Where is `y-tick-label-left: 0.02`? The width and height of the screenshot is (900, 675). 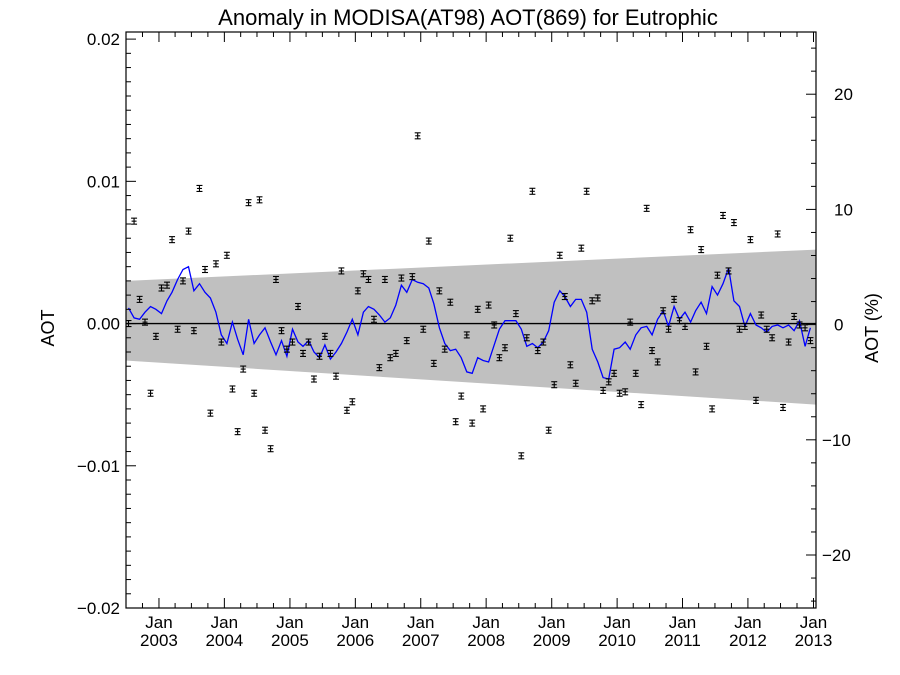 y-tick-label-left: 0.02 is located at coordinates (103, 39).